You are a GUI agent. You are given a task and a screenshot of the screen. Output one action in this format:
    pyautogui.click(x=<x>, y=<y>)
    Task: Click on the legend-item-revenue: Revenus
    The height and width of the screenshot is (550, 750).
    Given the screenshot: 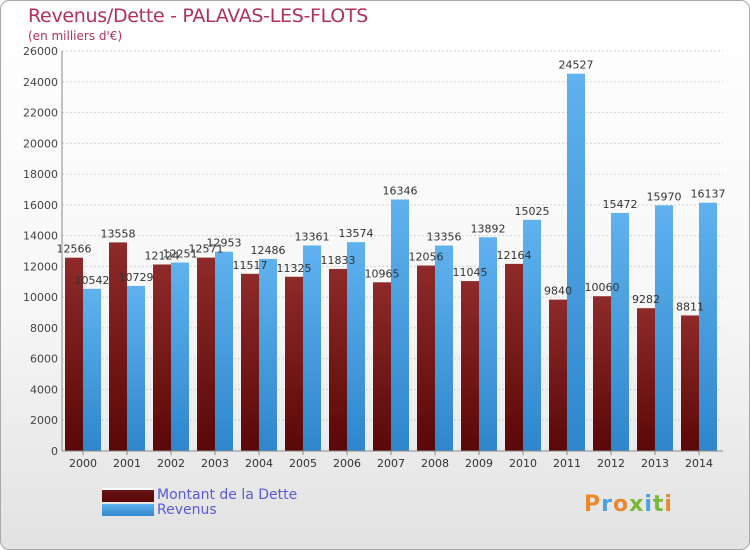 What is the action you would take?
    pyautogui.click(x=159, y=510)
    